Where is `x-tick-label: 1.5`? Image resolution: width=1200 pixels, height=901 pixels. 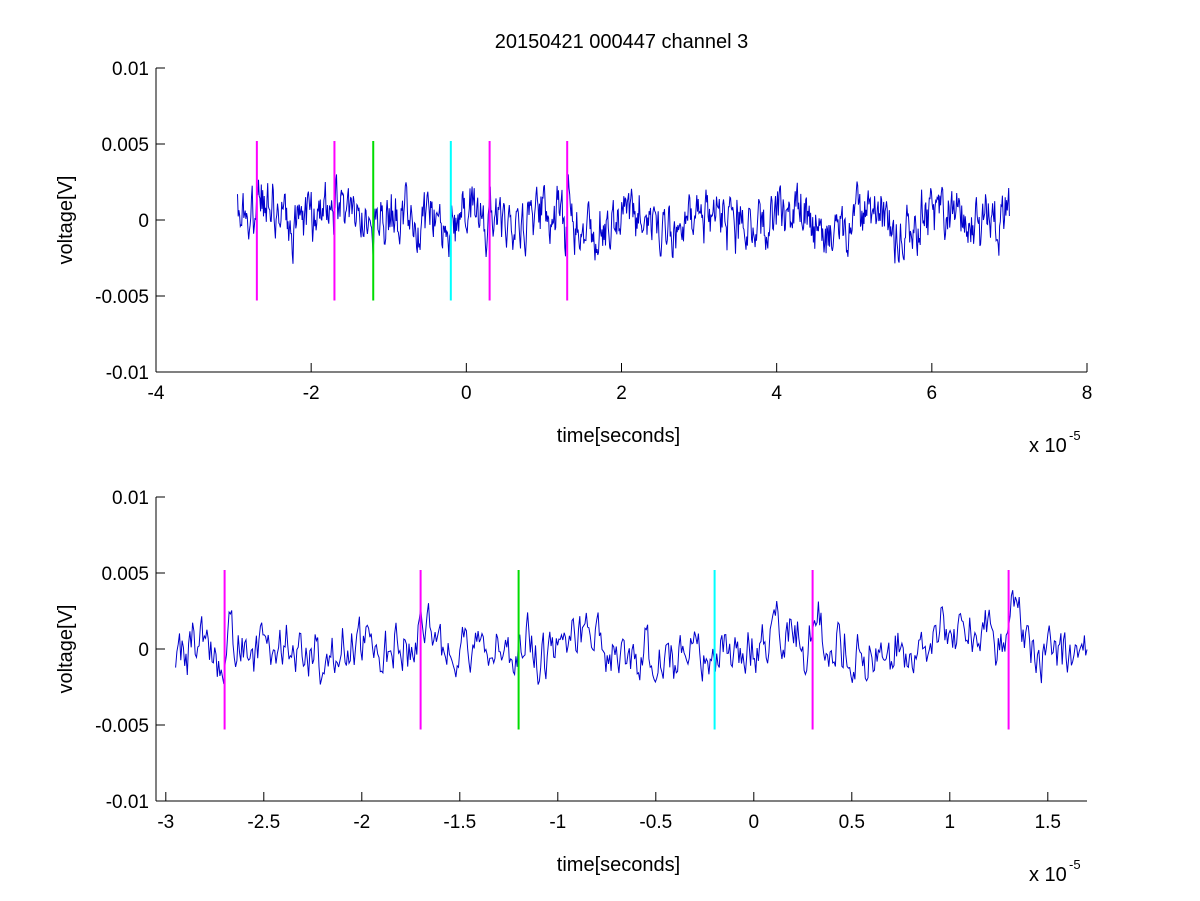 x-tick-label: 1.5 is located at coordinates (1048, 822).